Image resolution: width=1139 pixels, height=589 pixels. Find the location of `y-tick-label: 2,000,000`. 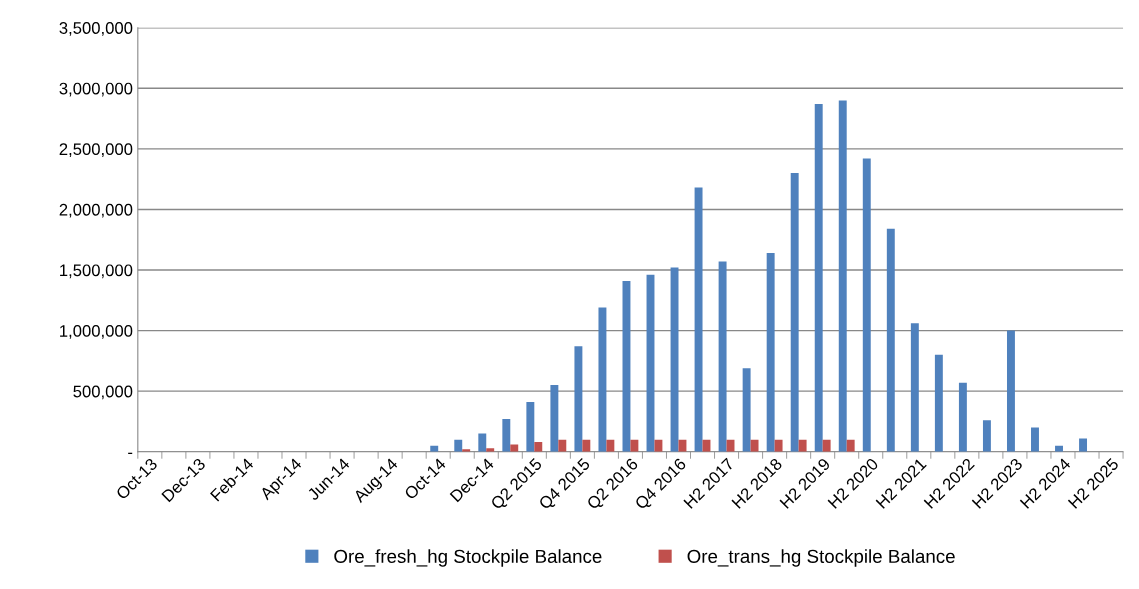

y-tick-label: 2,000,000 is located at coordinates (96, 210).